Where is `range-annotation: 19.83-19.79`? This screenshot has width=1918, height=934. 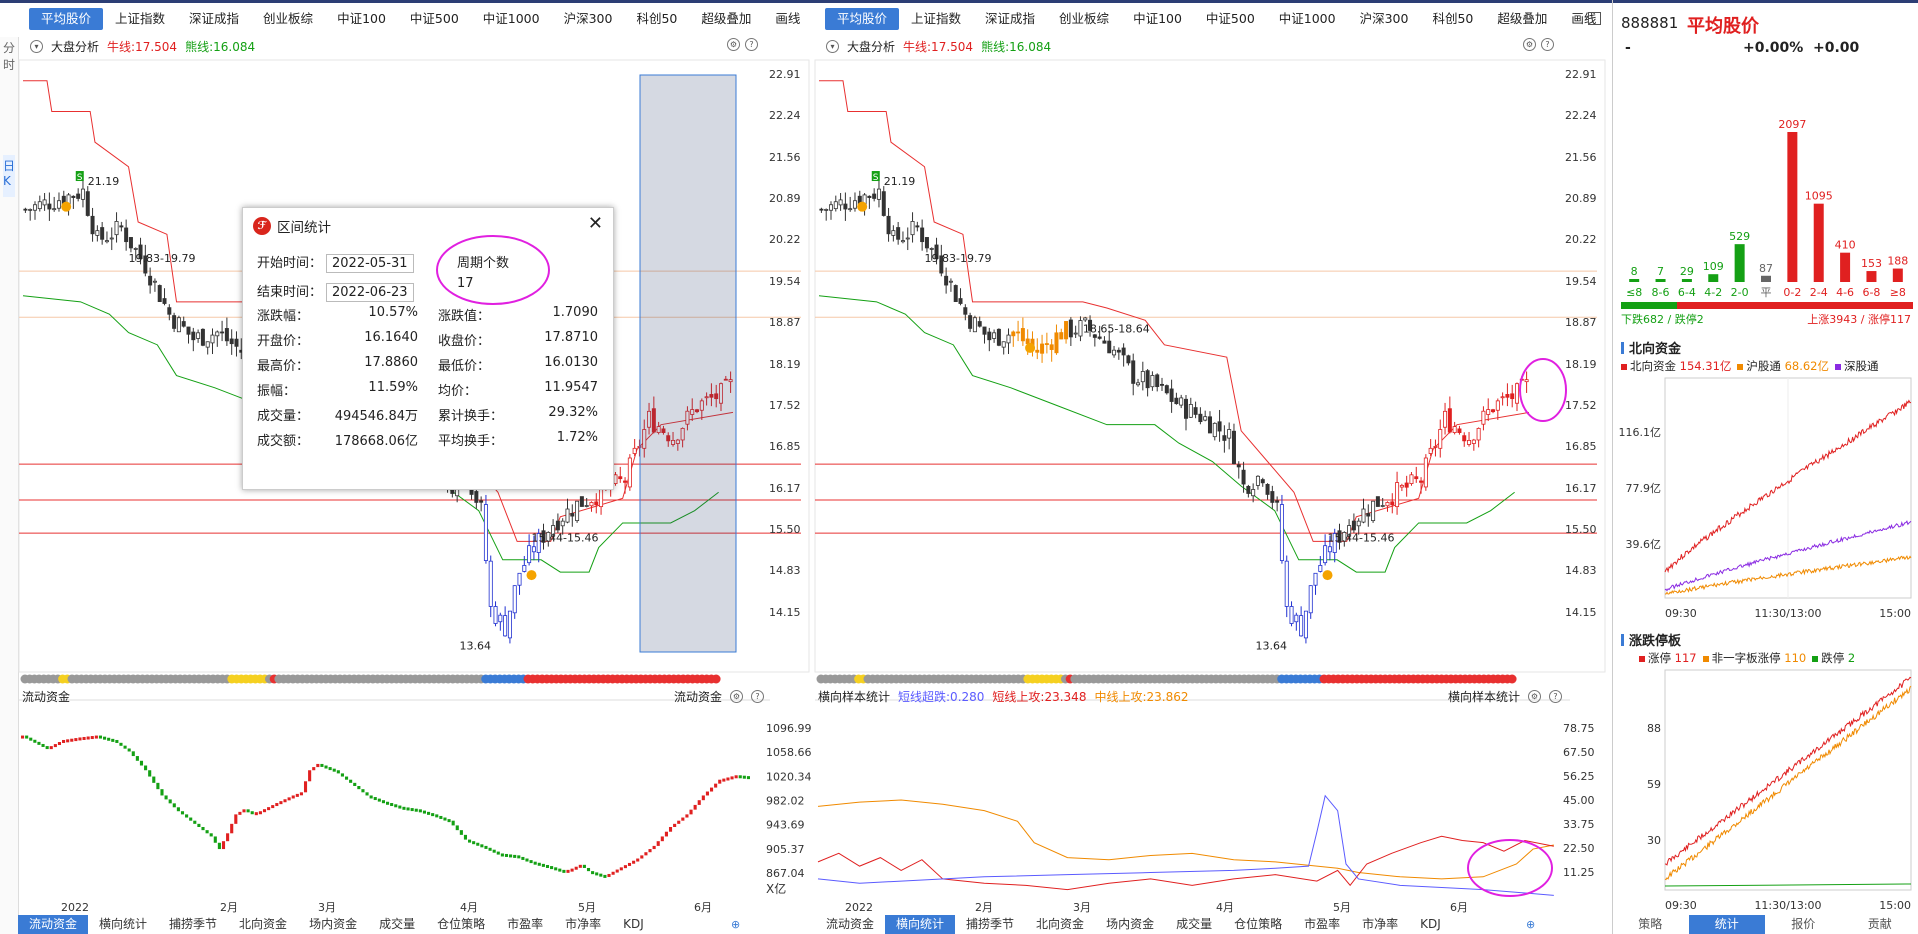 range-annotation: 19.83-19.79 is located at coordinates (958, 258).